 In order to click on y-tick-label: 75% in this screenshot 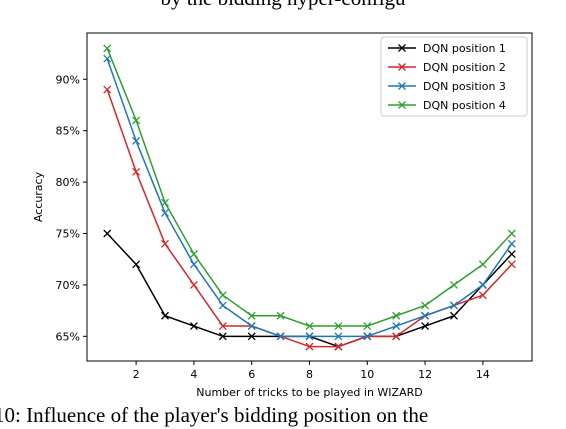, I will do `click(68, 234)`.